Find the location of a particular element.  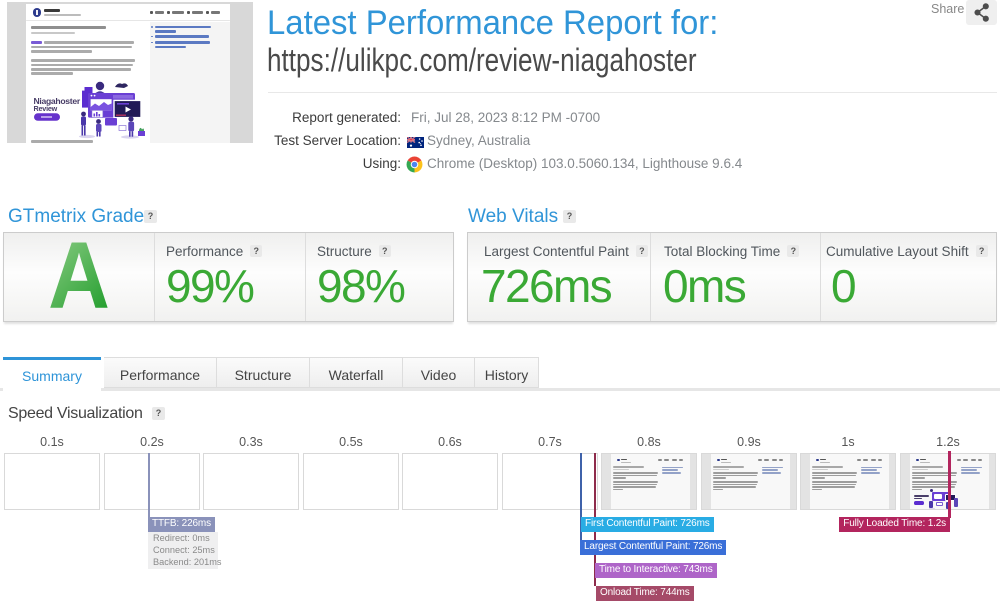

svg-text: Niagahoster is located at coordinates (57, 101).